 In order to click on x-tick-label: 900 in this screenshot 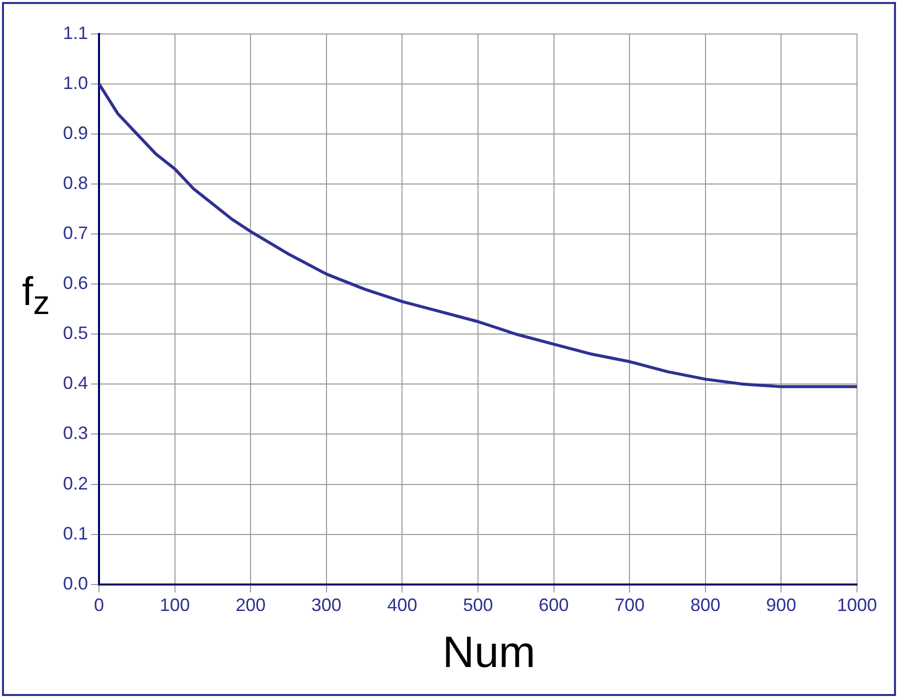, I will do `click(781, 605)`.